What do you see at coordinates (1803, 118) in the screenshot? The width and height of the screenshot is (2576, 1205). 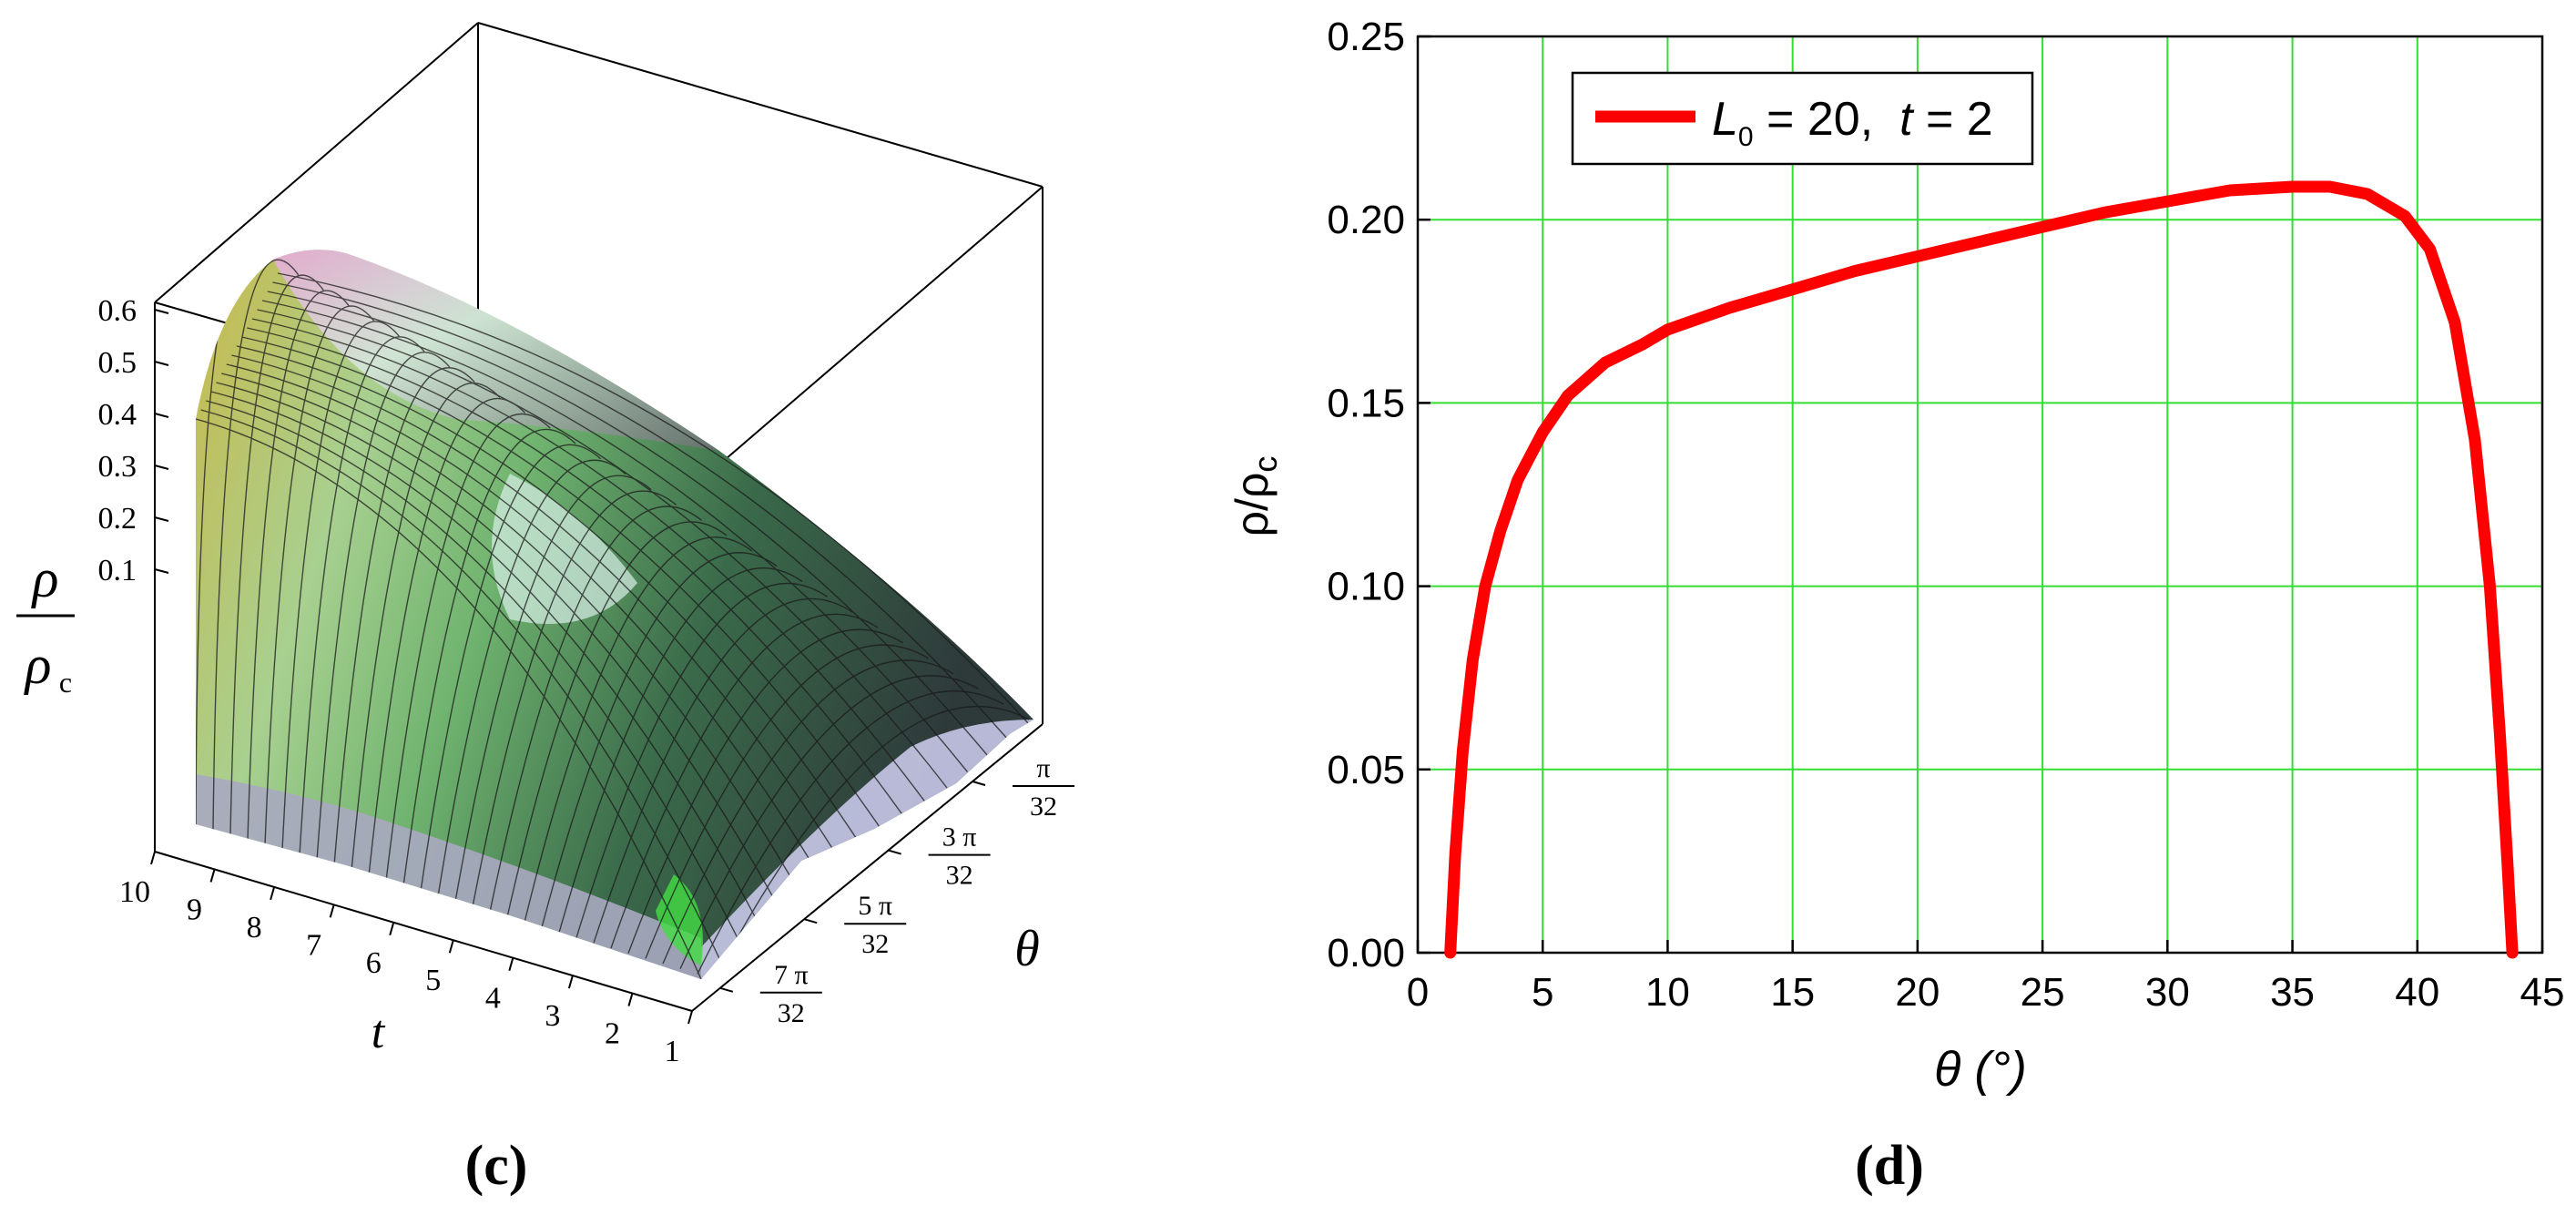 I see `legend: L0 = 20, t = 2` at bounding box center [1803, 118].